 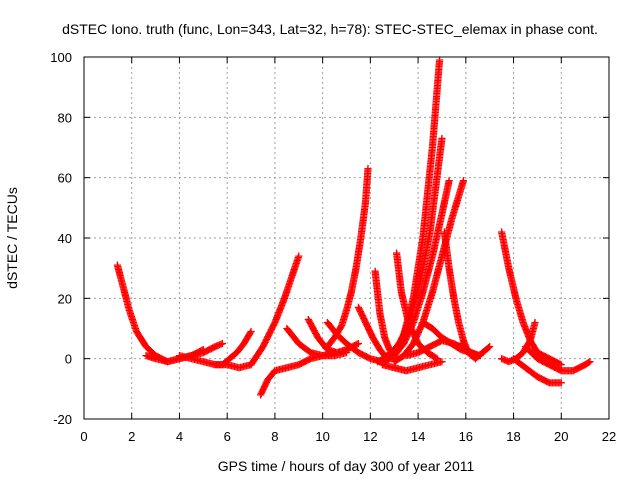 What do you see at coordinates (65, 238) in the screenshot?
I see `y-tick-label: 40` at bounding box center [65, 238].